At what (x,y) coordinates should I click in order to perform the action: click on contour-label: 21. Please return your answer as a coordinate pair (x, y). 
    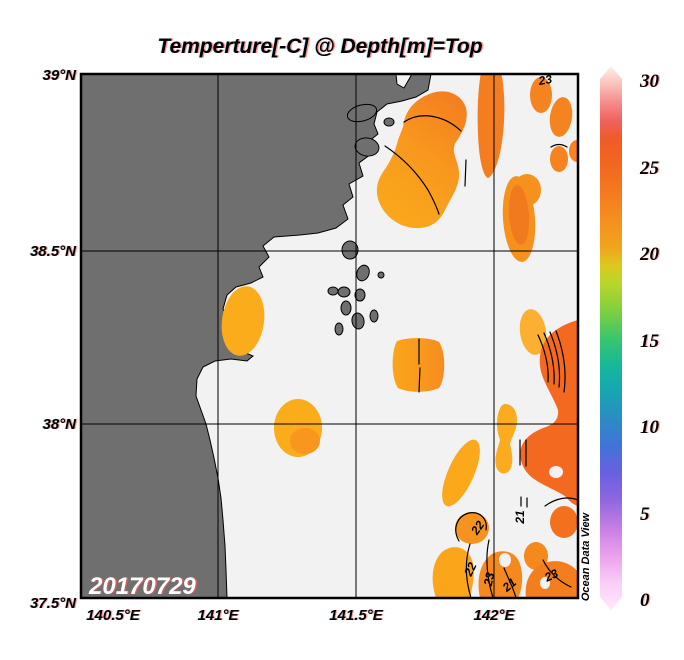
    Looking at the image, I should click on (520, 517).